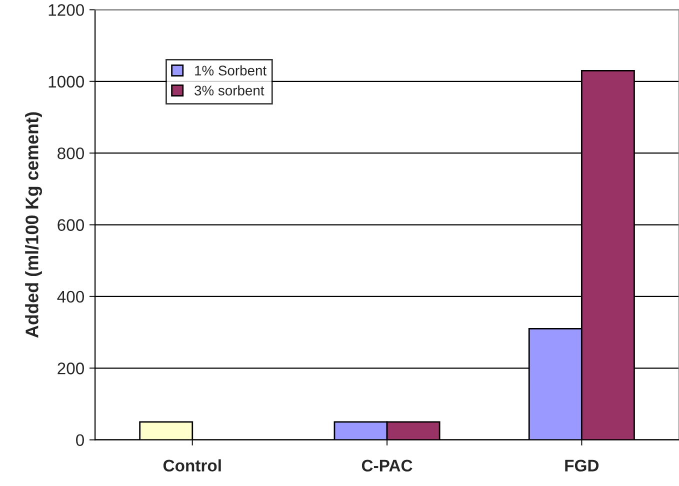 The height and width of the screenshot is (486, 679). I want to click on legend-label: 3% sorbent, so click(229, 90).